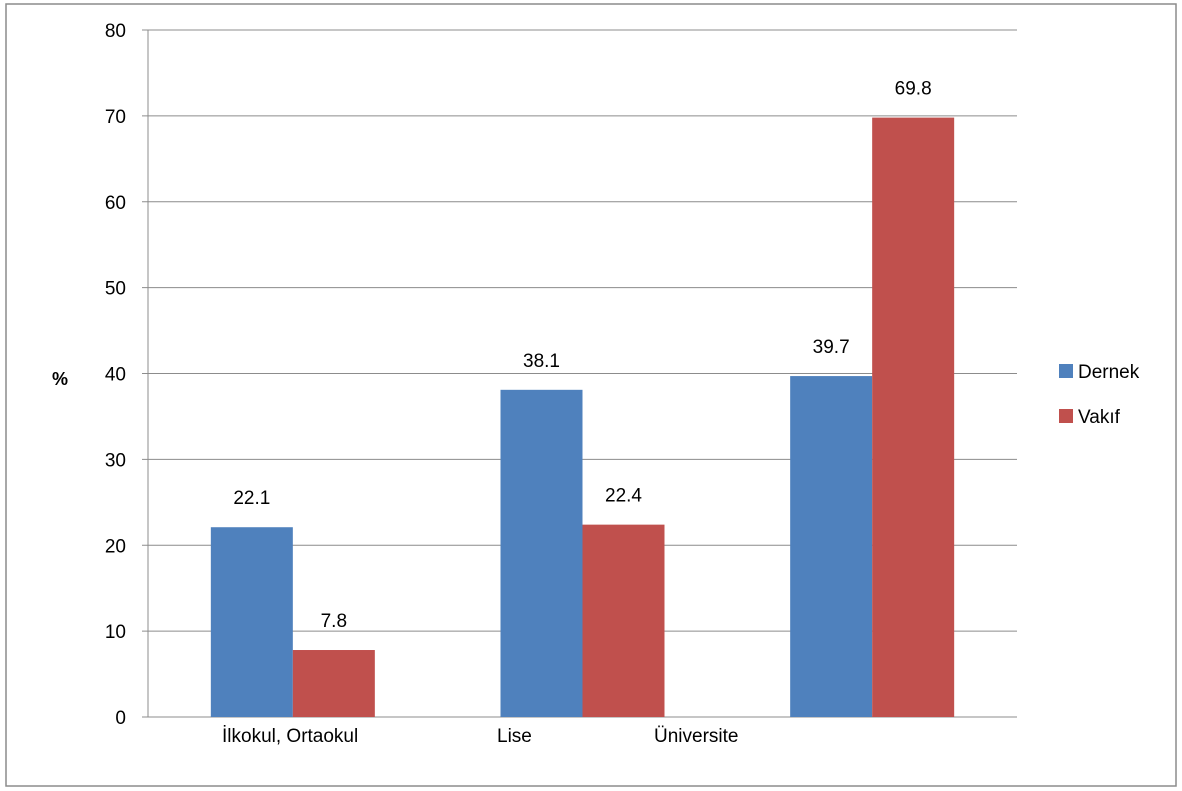  I want to click on bar-vakıf-2, so click(913, 417).